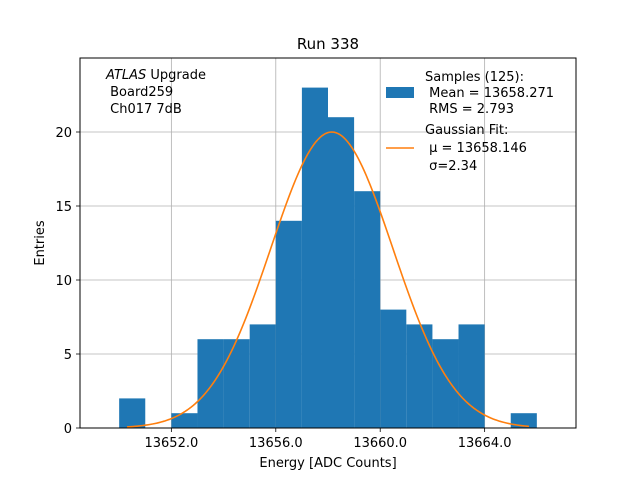 This screenshot has width=640, height=480. I want to click on legend-samples-swatch, so click(400, 92).